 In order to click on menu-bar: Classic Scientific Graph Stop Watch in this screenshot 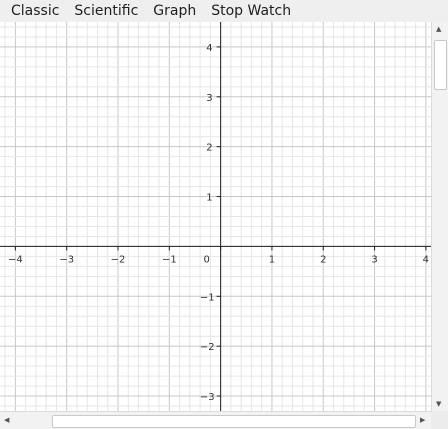, I will do `click(224, 11)`.